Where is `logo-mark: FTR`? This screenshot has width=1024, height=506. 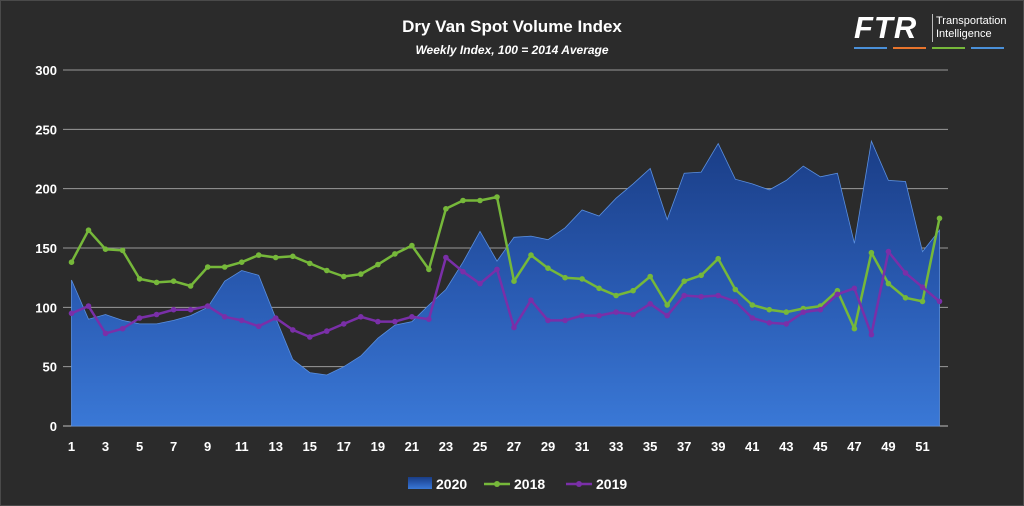
logo-mark: FTR is located at coordinates (886, 27).